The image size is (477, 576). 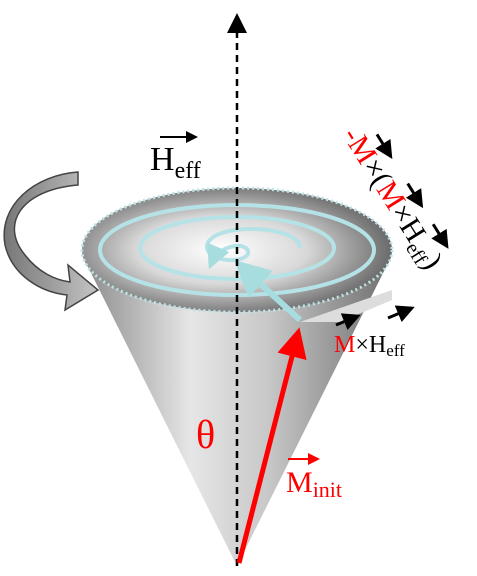 What do you see at coordinates (362, 345) in the screenshot?
I see `label-part: ×` at bounding box center [362, 345].